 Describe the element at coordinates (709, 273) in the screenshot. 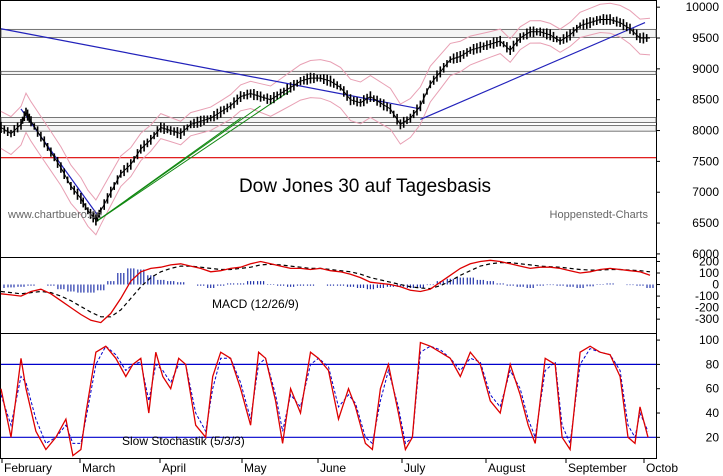

I see `macd-y-tick-label: 100` at that location.